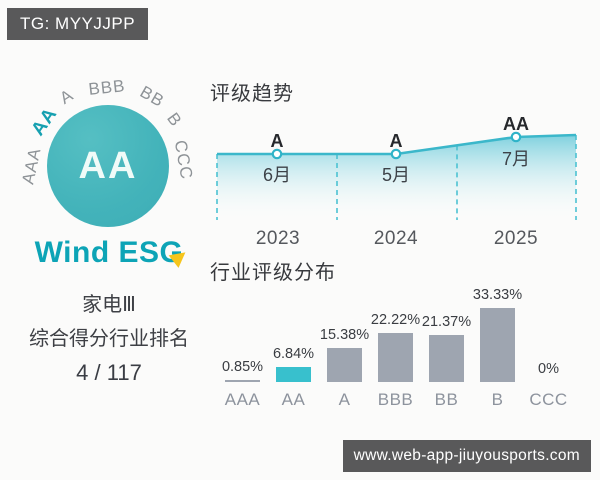 The width and height of the screenshot is (600, 480). I want to click on gauge-scale-label-b: B, so click(174, 120).